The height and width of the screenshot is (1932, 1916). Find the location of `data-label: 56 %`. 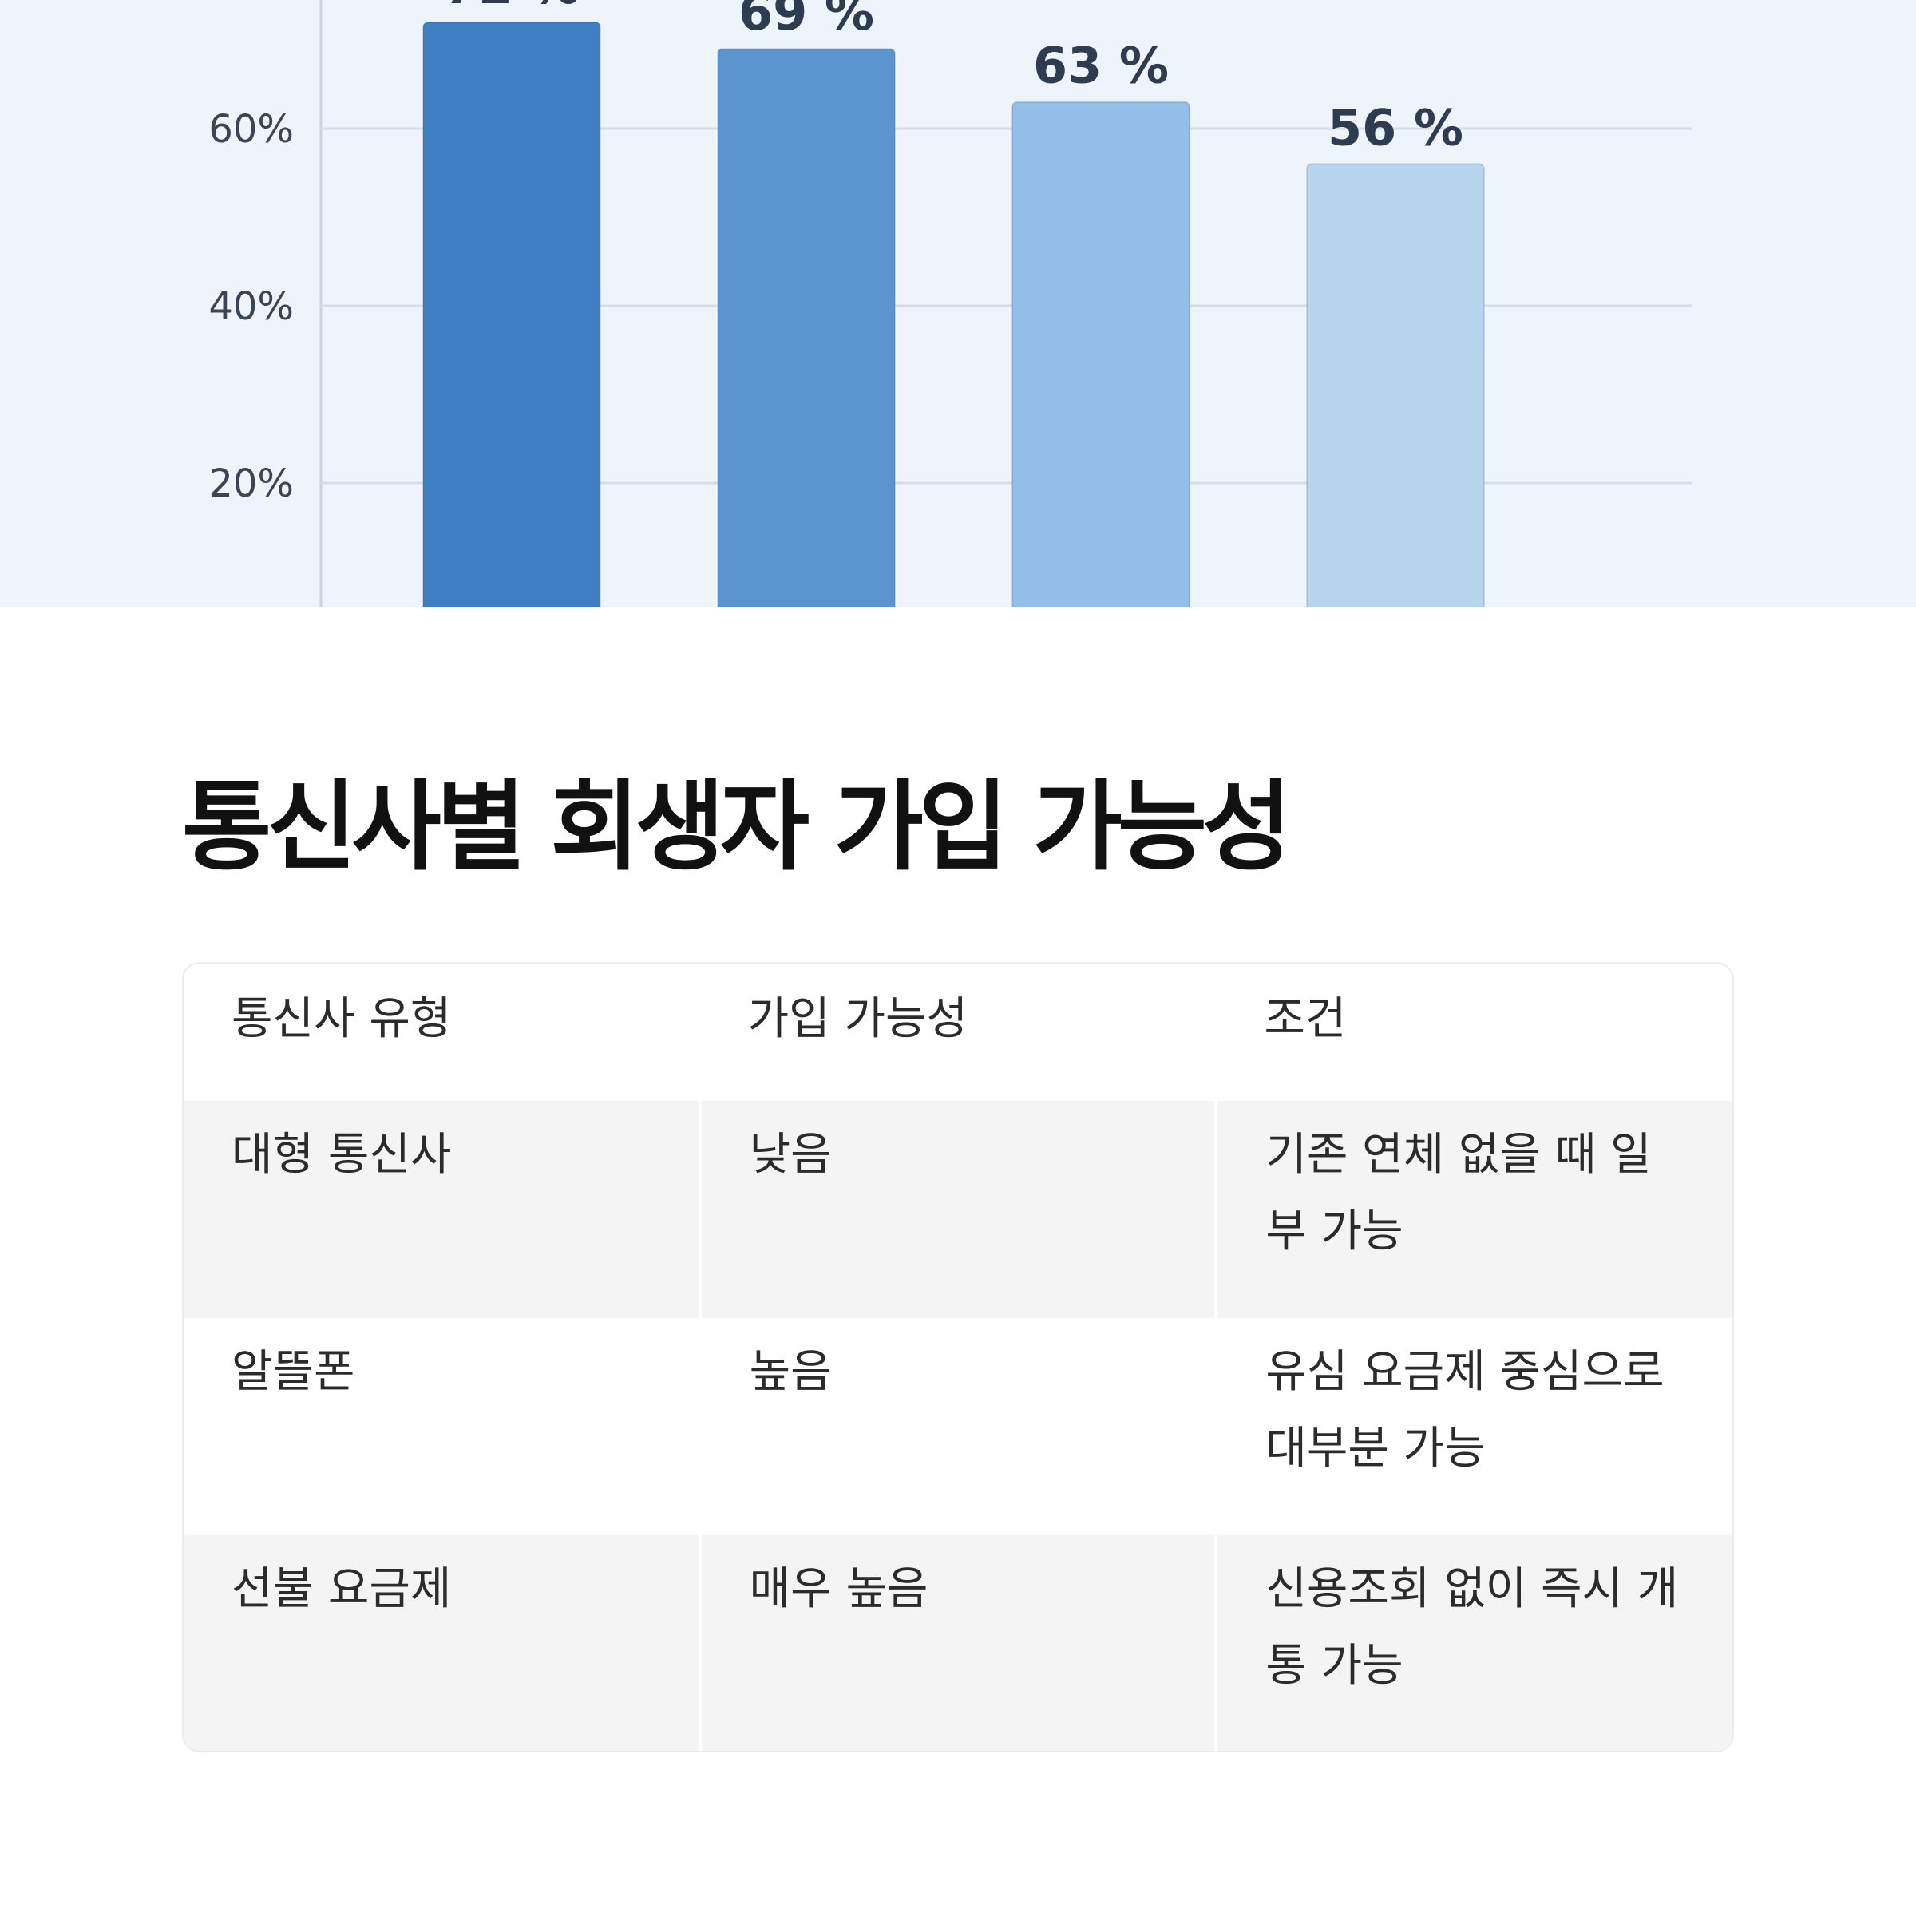

data-label: 56 % is located at coordinates (1395, 127).